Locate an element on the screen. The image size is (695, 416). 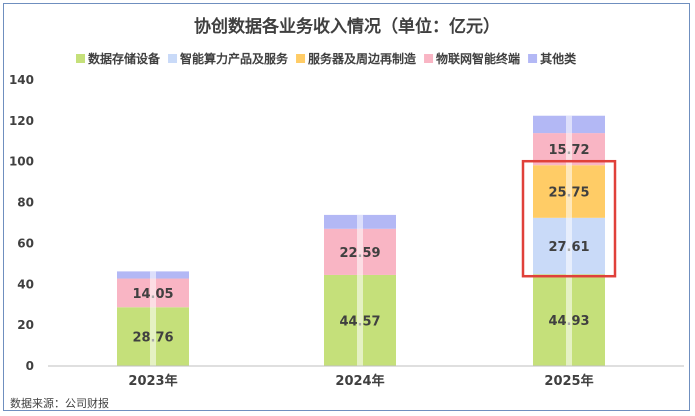
y-tick-label: 20 is located at coordinates (25, 325).